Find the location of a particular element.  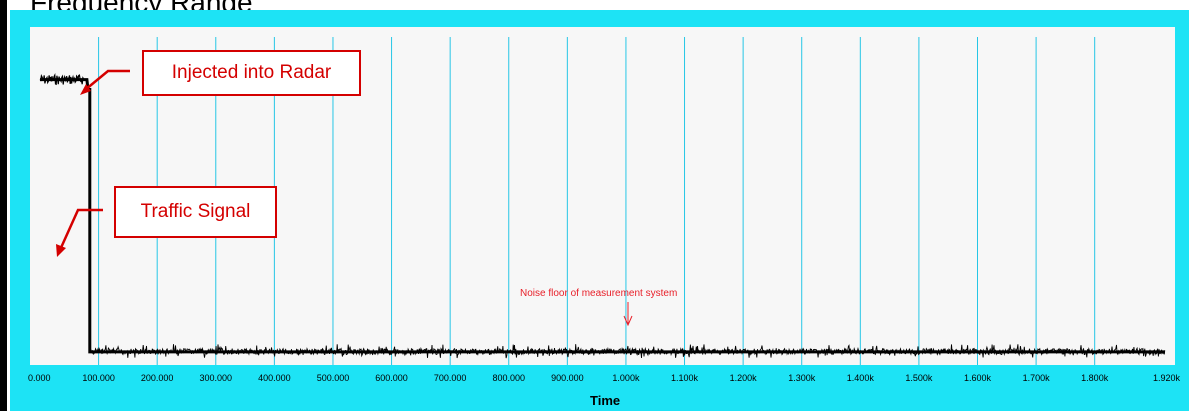

x-tick-label: 200.000 is located at coordinates (157, 378).